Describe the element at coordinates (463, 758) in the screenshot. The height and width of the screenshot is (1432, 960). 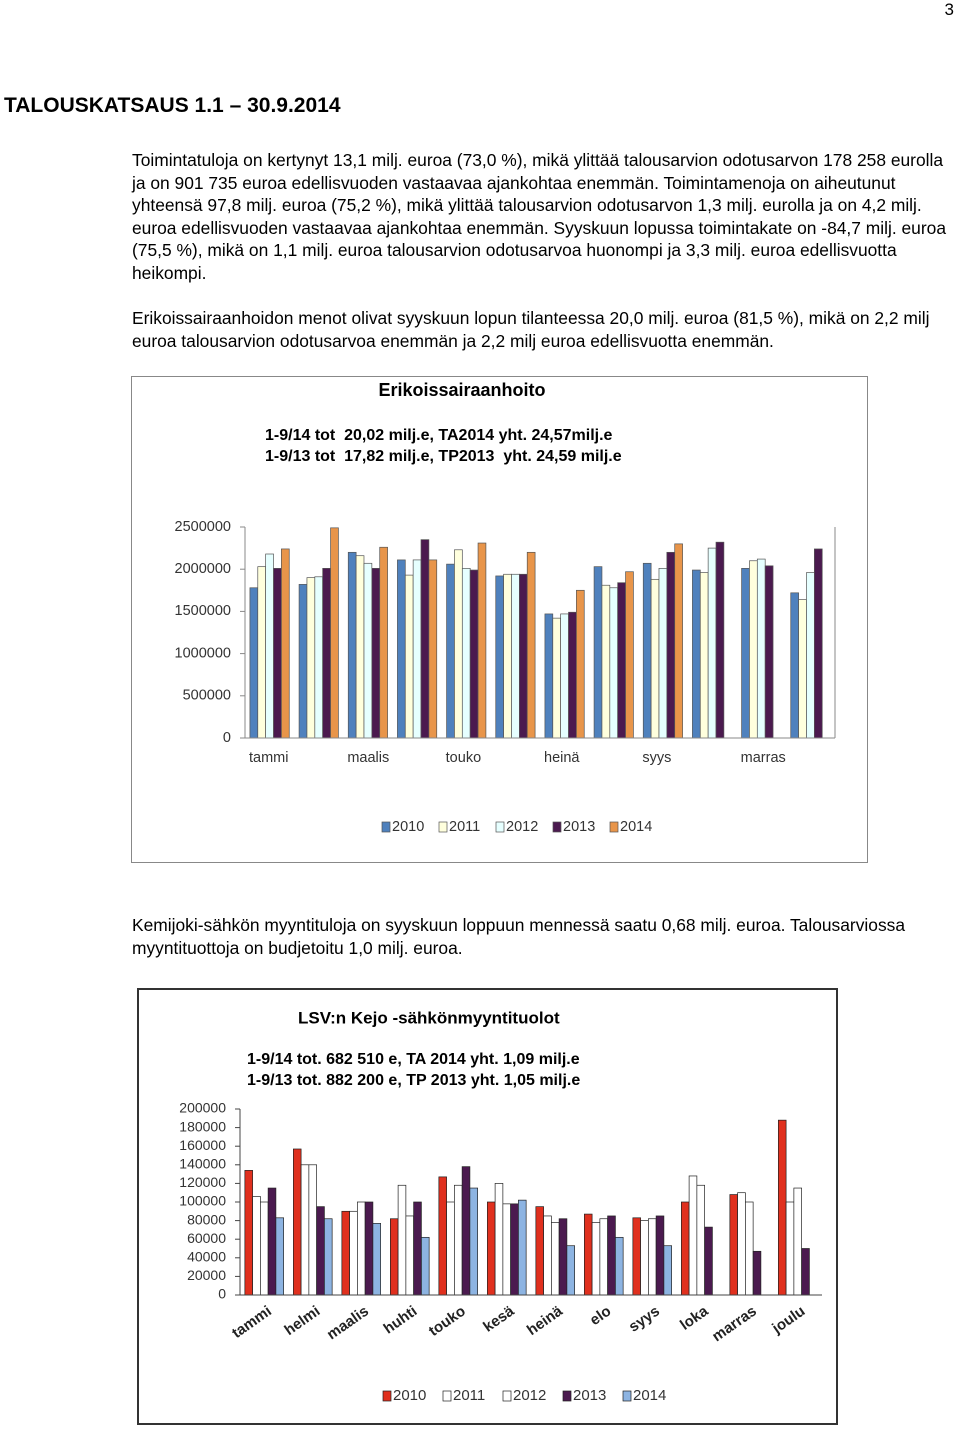
I see `x-tick-label: touko` at that location.